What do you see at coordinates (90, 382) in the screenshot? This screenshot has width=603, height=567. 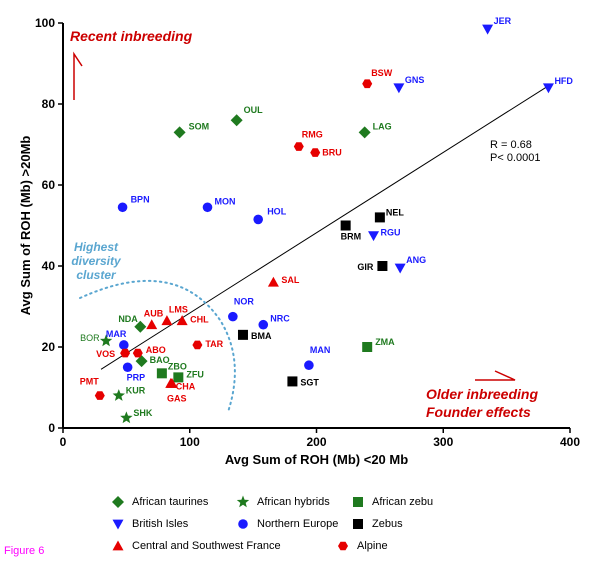 I see `point-label-pmt: PMT` at bounding box center [90, 382].